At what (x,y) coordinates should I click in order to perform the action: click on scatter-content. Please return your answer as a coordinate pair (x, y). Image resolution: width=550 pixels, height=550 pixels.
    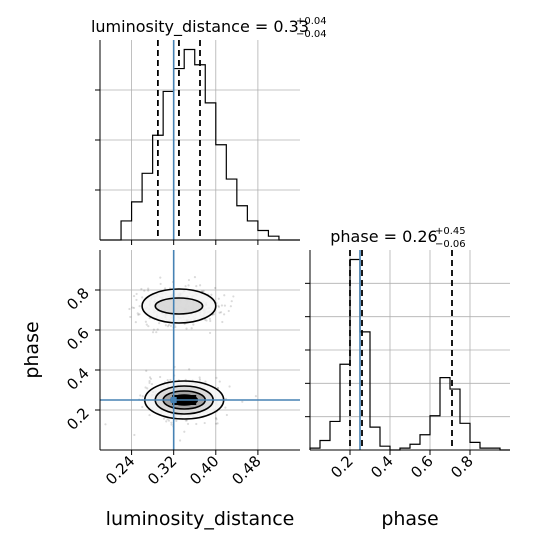
    Looking at the image, I should click on (200, 350).